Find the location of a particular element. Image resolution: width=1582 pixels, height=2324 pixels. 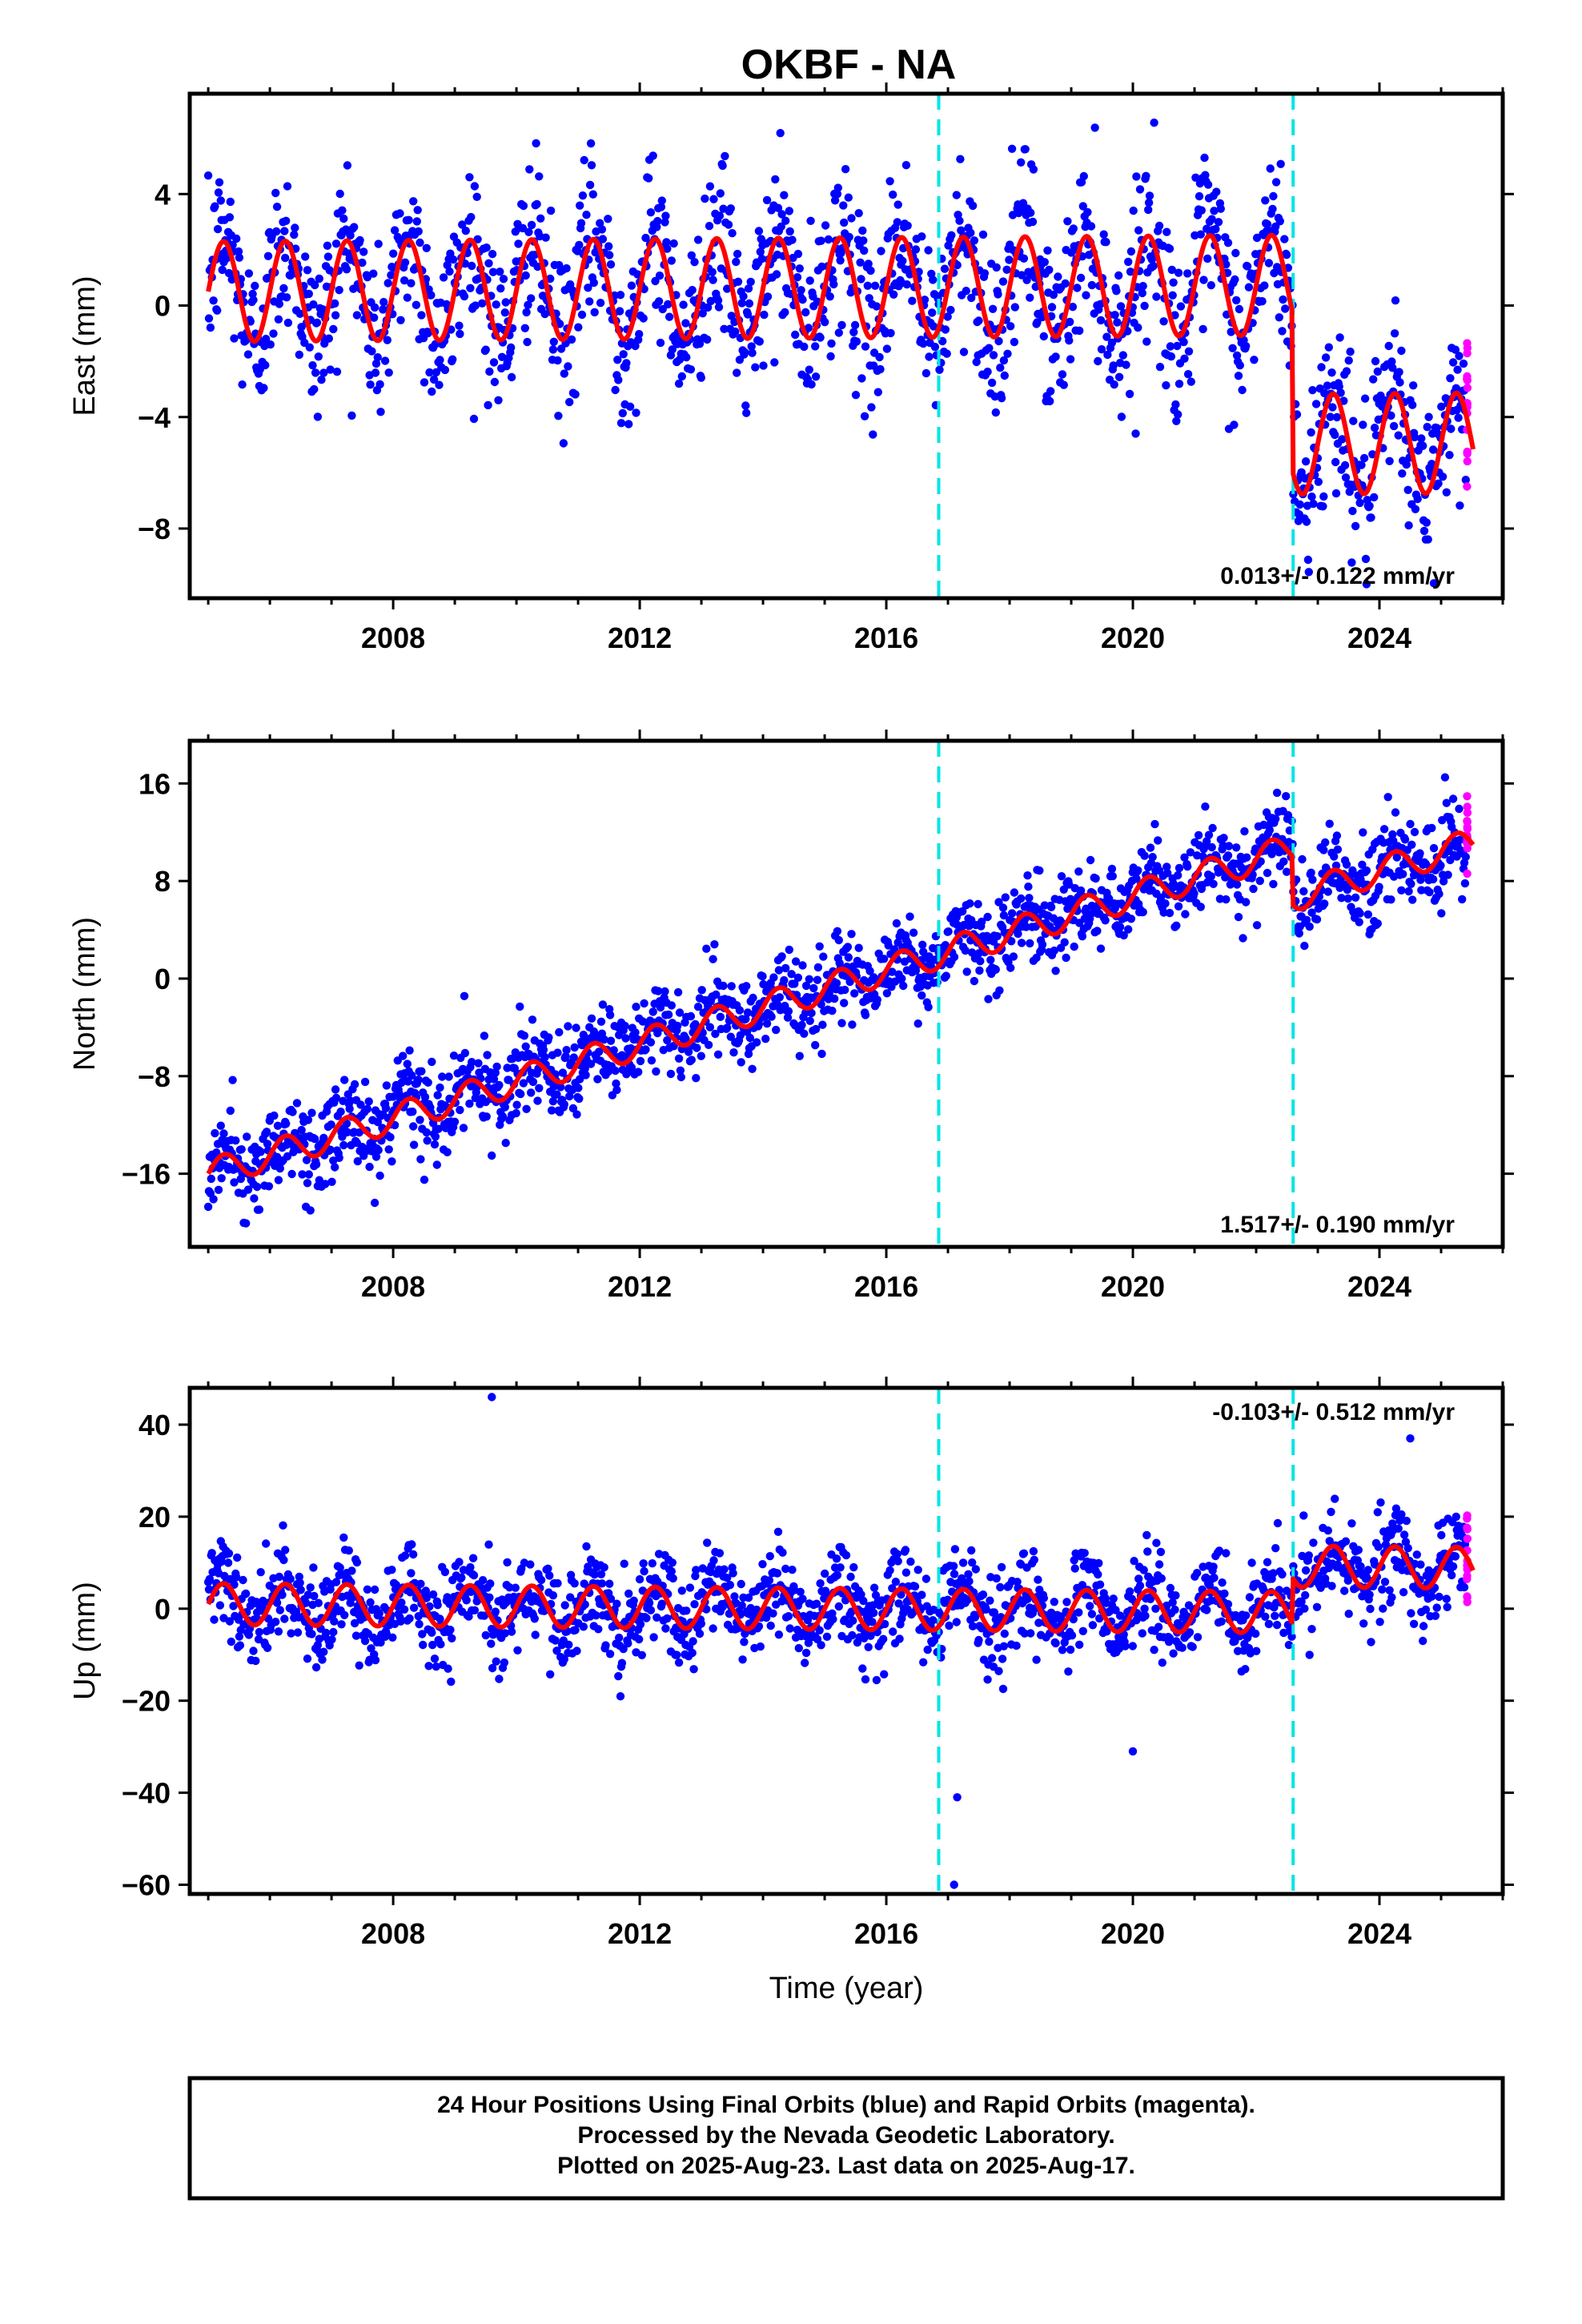

x-tick-label: 2012 is located at coordinates (640, 637).